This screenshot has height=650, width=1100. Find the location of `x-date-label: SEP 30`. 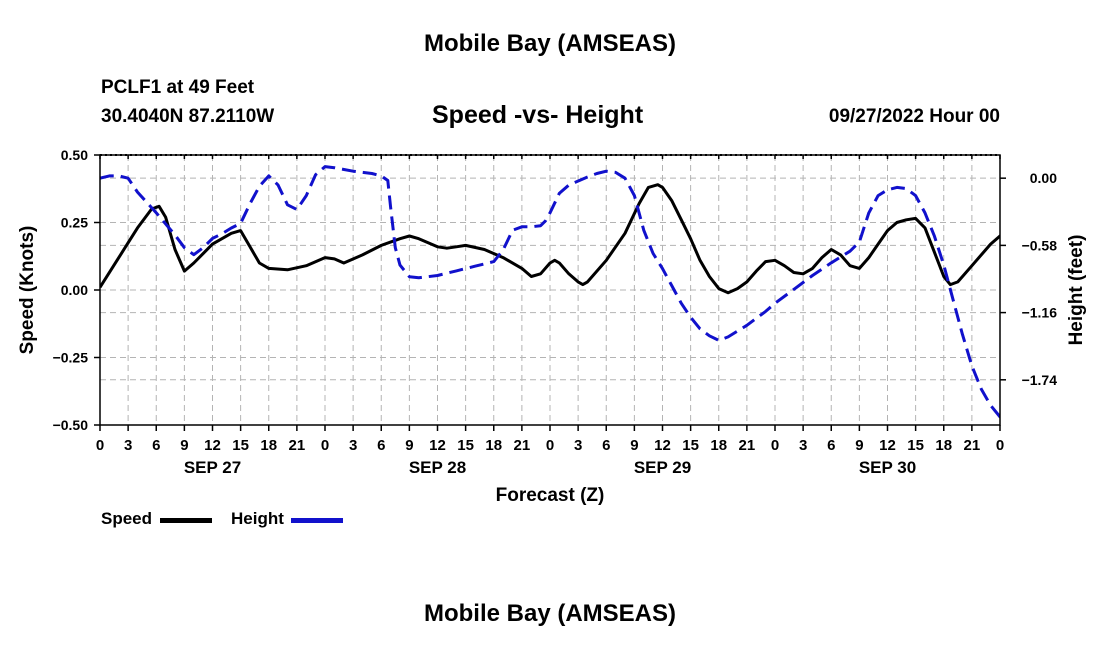

x-date-label: SEP 30 is located at coordinates (887, 467).